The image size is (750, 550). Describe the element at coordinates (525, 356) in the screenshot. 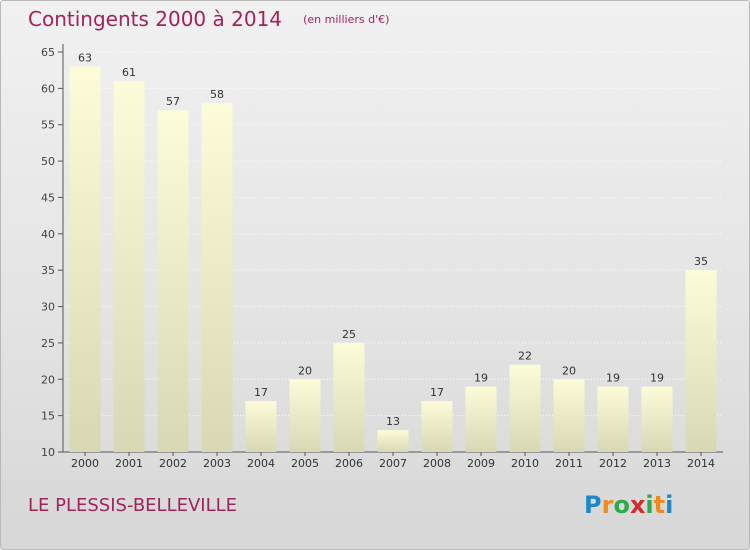

I see `data-label: 22` at that location.